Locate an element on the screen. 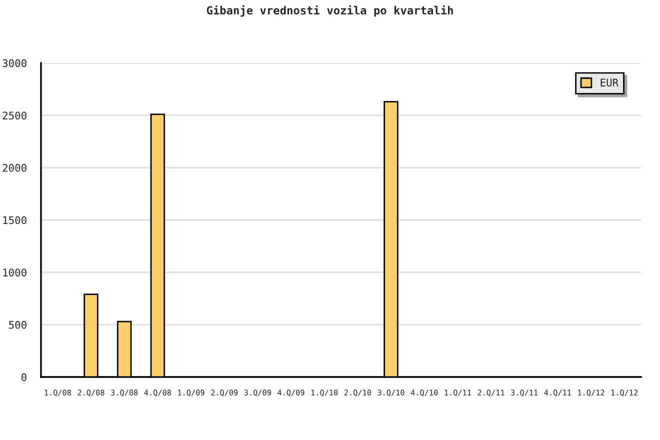 This screenshot has height=440, width=660. y-tick-label: 3000 is located at coordinates (14, 63).